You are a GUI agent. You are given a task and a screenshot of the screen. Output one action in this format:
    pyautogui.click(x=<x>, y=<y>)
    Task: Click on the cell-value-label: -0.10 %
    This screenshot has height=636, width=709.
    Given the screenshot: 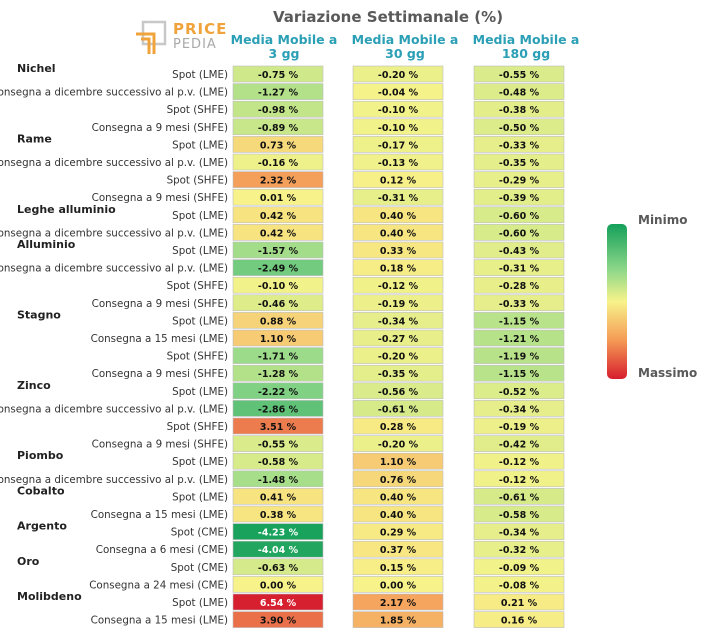 What is the action you would take?
    pyautogui.click(x=398, y=128)
    